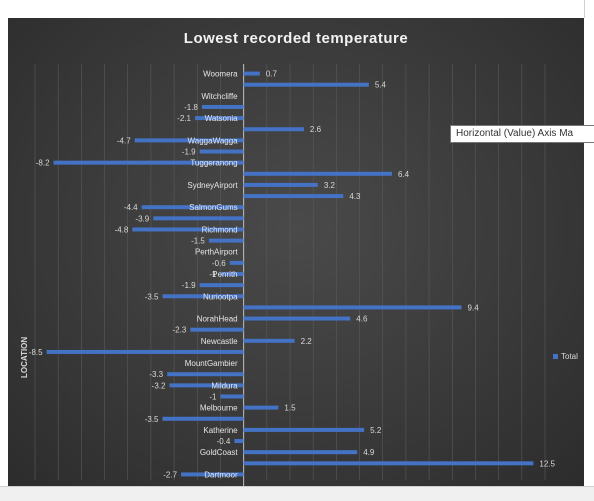 This screenshot has height=501, width=594. What do you see at coordinates (219, 408) in the screenshot?
I see `category-label: Melbourne` at bounding box center [219, 408].